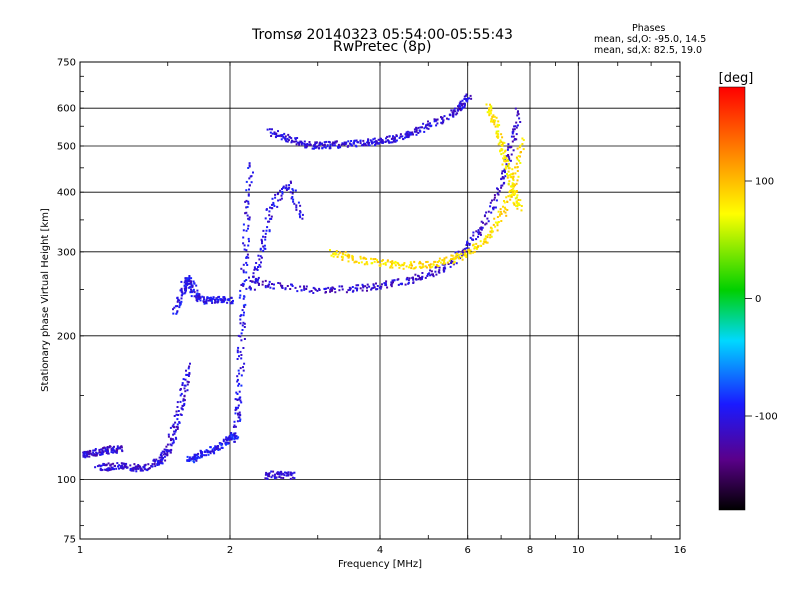 The height and width of the screenshot is (600, 800). What do you see at coordinates (468, 550) in the screenshot?
I see `x-tick-label: 6` at bounding box center [468, 550].